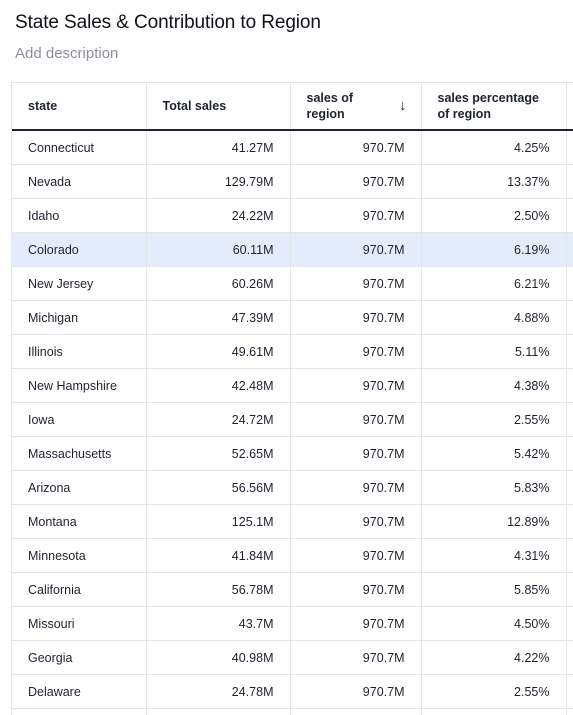 Image resolution: width=573 pixels, height=715 pixels. What do you see at coordinates (493, 454) in the screenshot?
I see `cell-sales-percentage: 5.42%` at bounding box center [493, 454].